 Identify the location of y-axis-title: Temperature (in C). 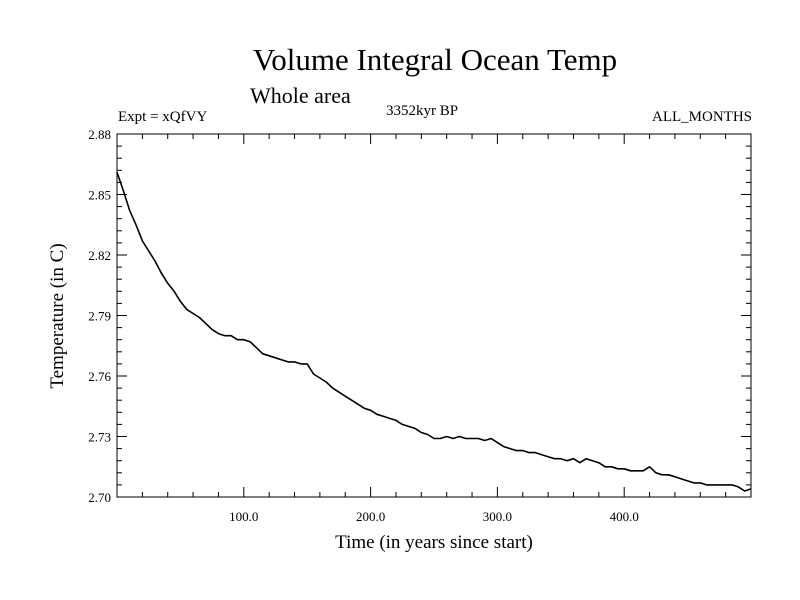
(57, 315).